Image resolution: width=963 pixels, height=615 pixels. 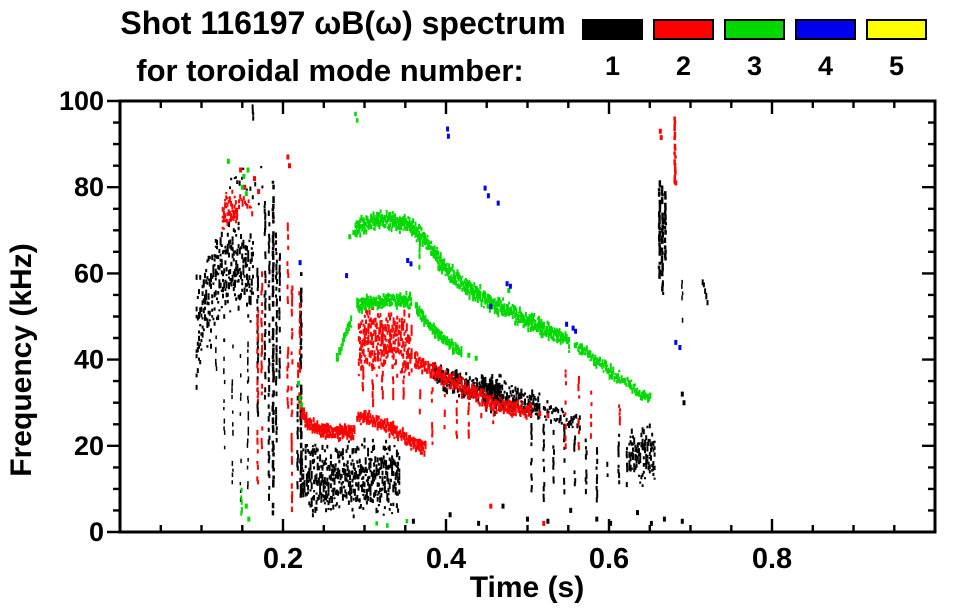 What do you see at coordinates (683, 49) in the screenshot?
I see `legend-item-n2: 2` at bounding box center [683, 49].